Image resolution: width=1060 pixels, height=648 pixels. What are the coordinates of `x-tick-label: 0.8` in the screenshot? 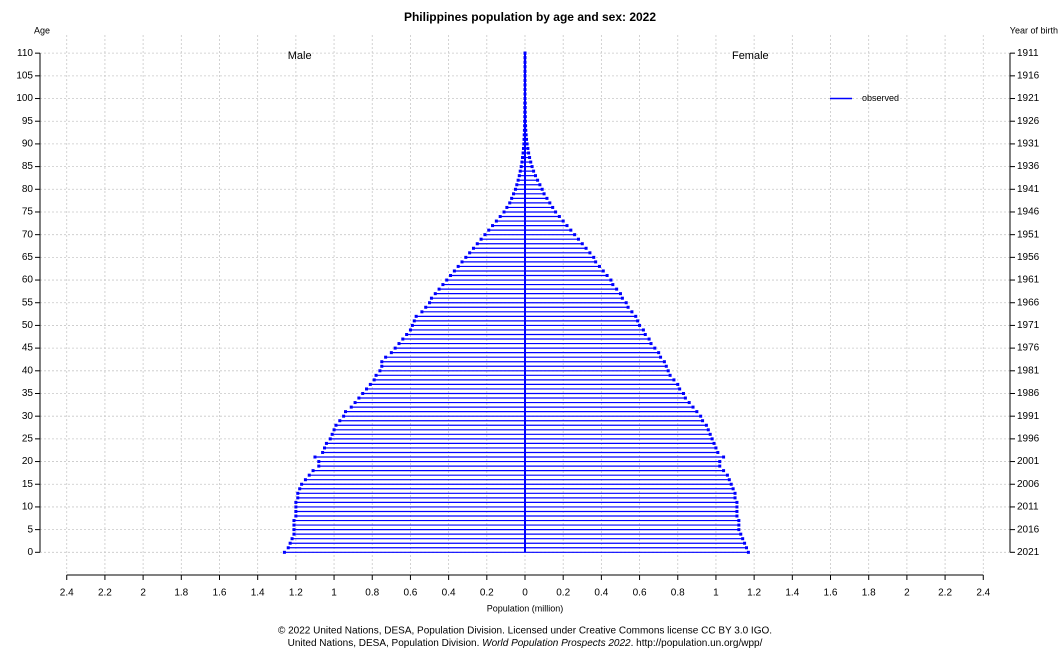 It's located at (372, 593).